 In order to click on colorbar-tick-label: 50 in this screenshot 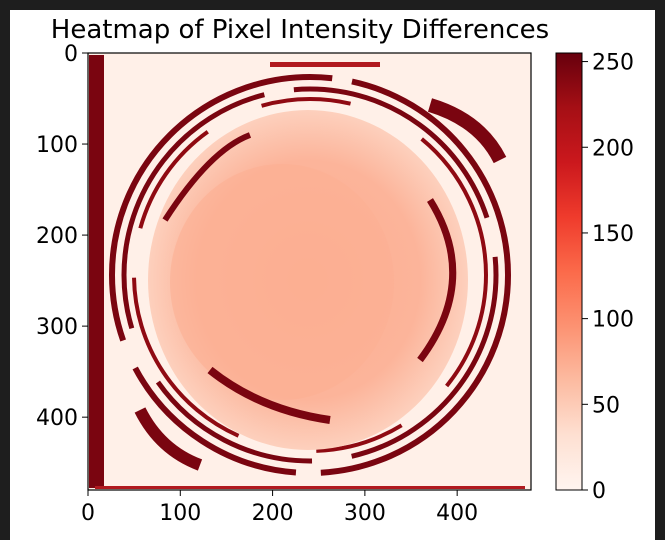, I will do `click(606, 405)`.